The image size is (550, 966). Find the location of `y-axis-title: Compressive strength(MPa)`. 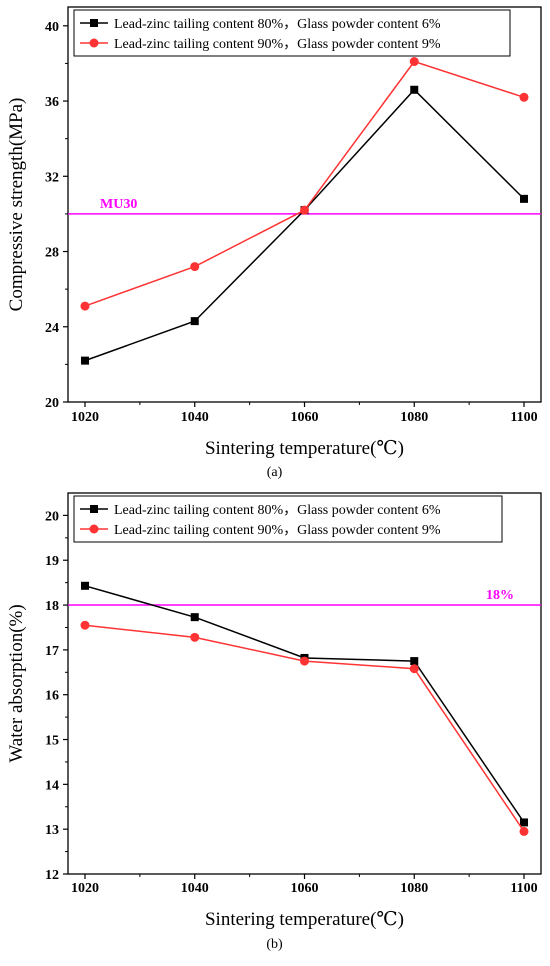

y-axis-title: Compressive strength(MPa) is located at coordinates (16, 205).